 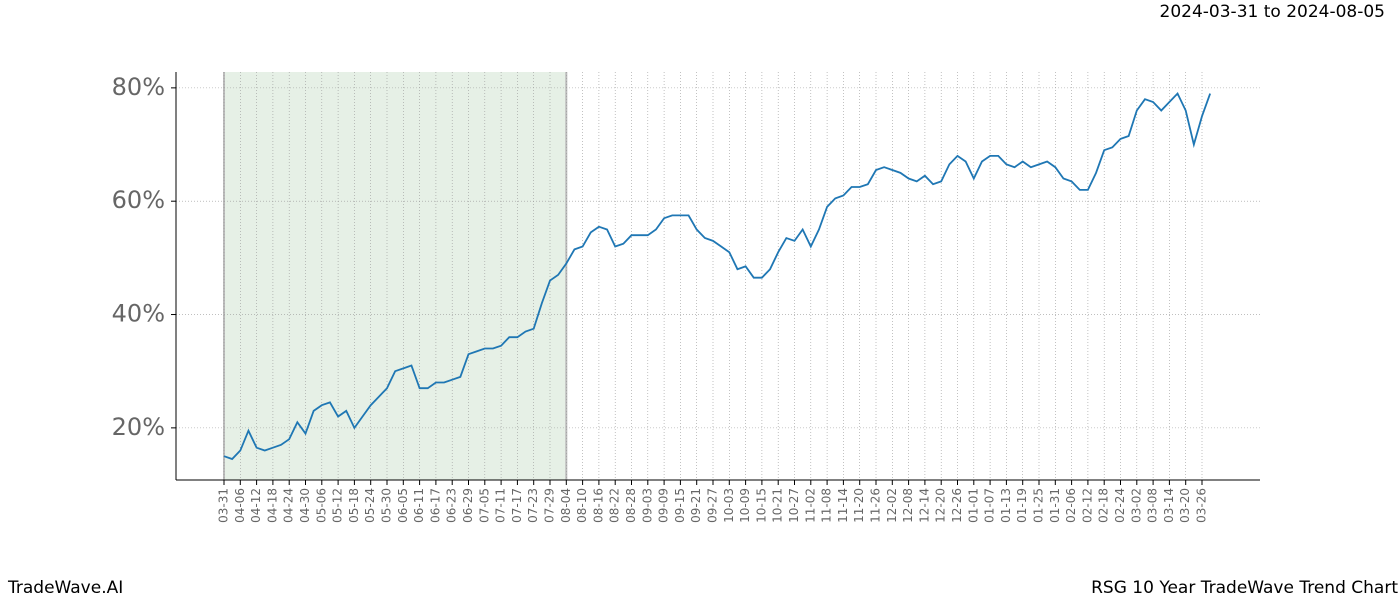 What do you see at coordinates (387, 505) in the screenshot?
I see `x-tick-label: 05-30` at bounding box center [387, 505].